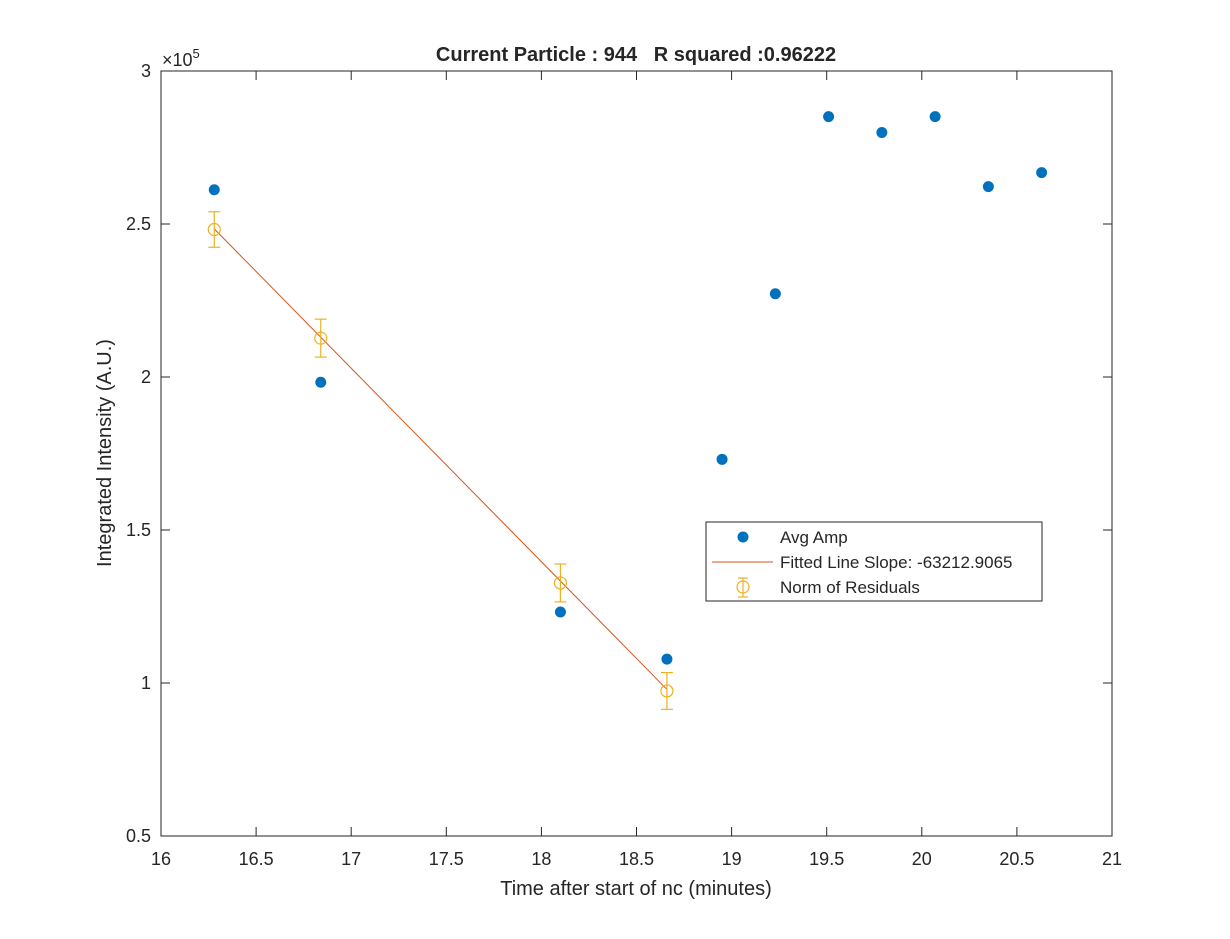 This screenshot has width=1230, height=939. I want to click on x-tick-label: 20.5, so click(1016, 859).